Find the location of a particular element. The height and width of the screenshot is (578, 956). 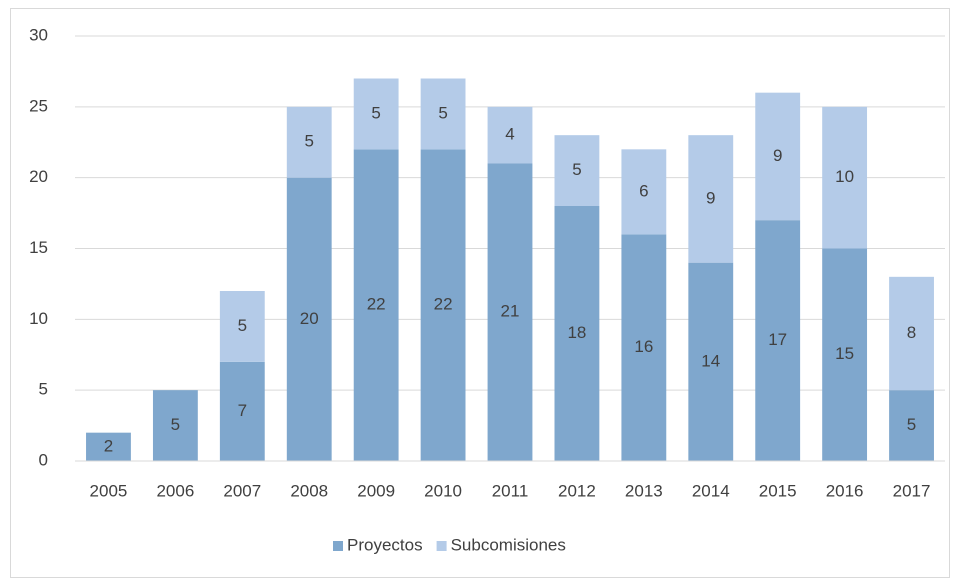

y-tick-label: 0 is located at coordinates (43, 459).